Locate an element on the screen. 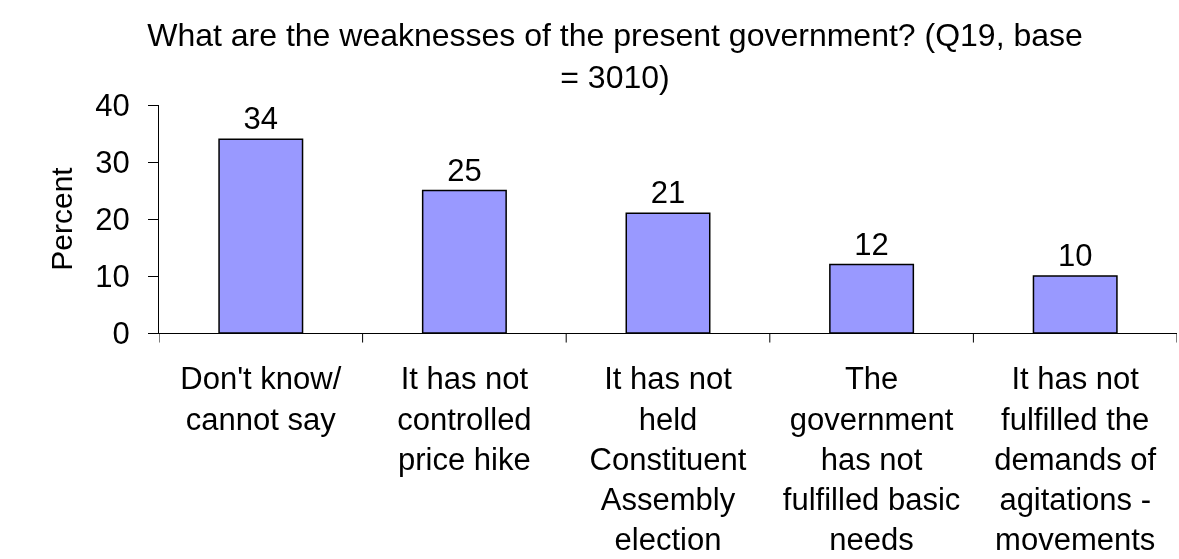  y-axis-title: Percent is located at coordinates (62, 218).